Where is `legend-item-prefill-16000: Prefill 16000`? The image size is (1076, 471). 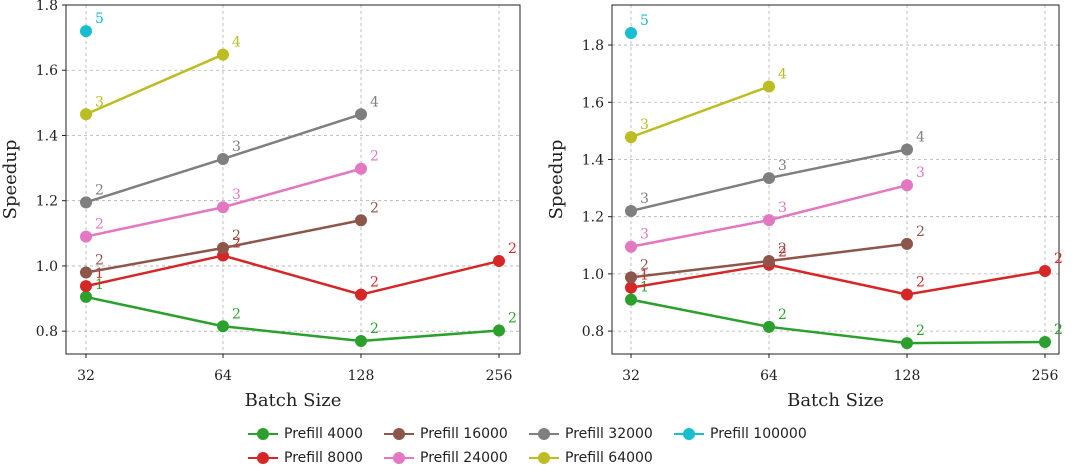 legend-item-prefill-16000: Prefill 16000 is located at coordinates (446, 434).